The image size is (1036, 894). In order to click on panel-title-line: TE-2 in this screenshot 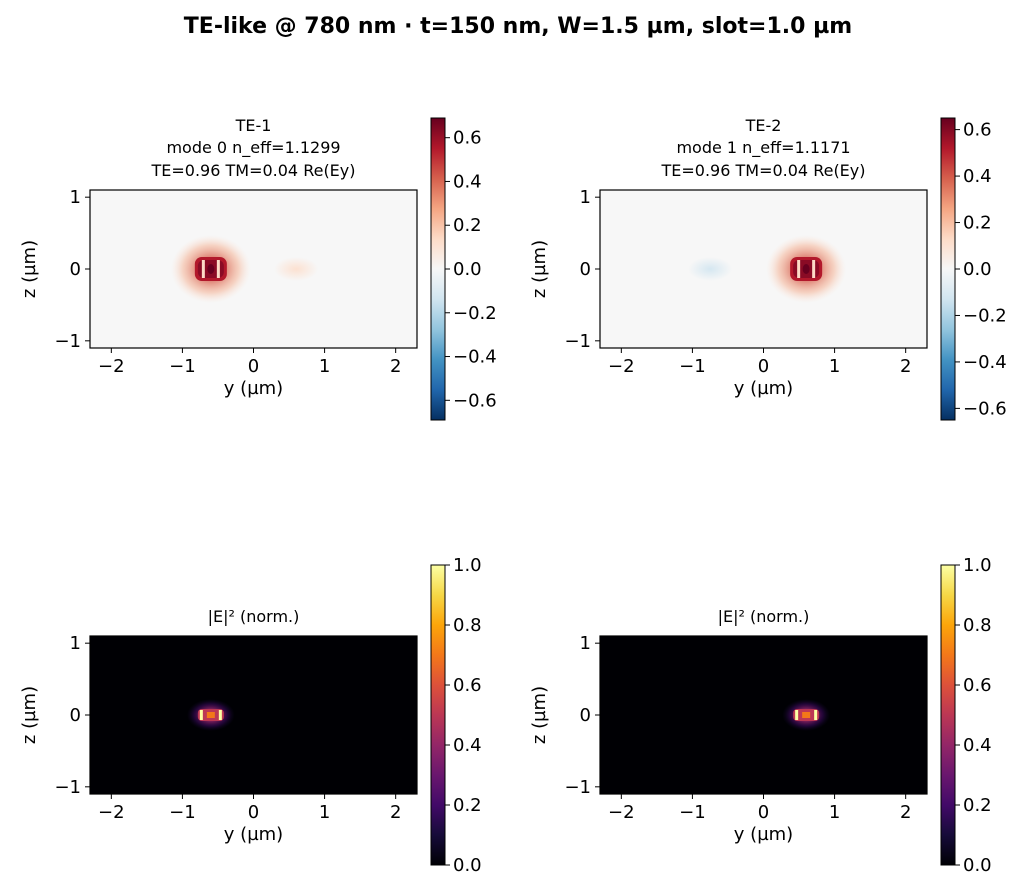, I will do `click(763, 125)`.